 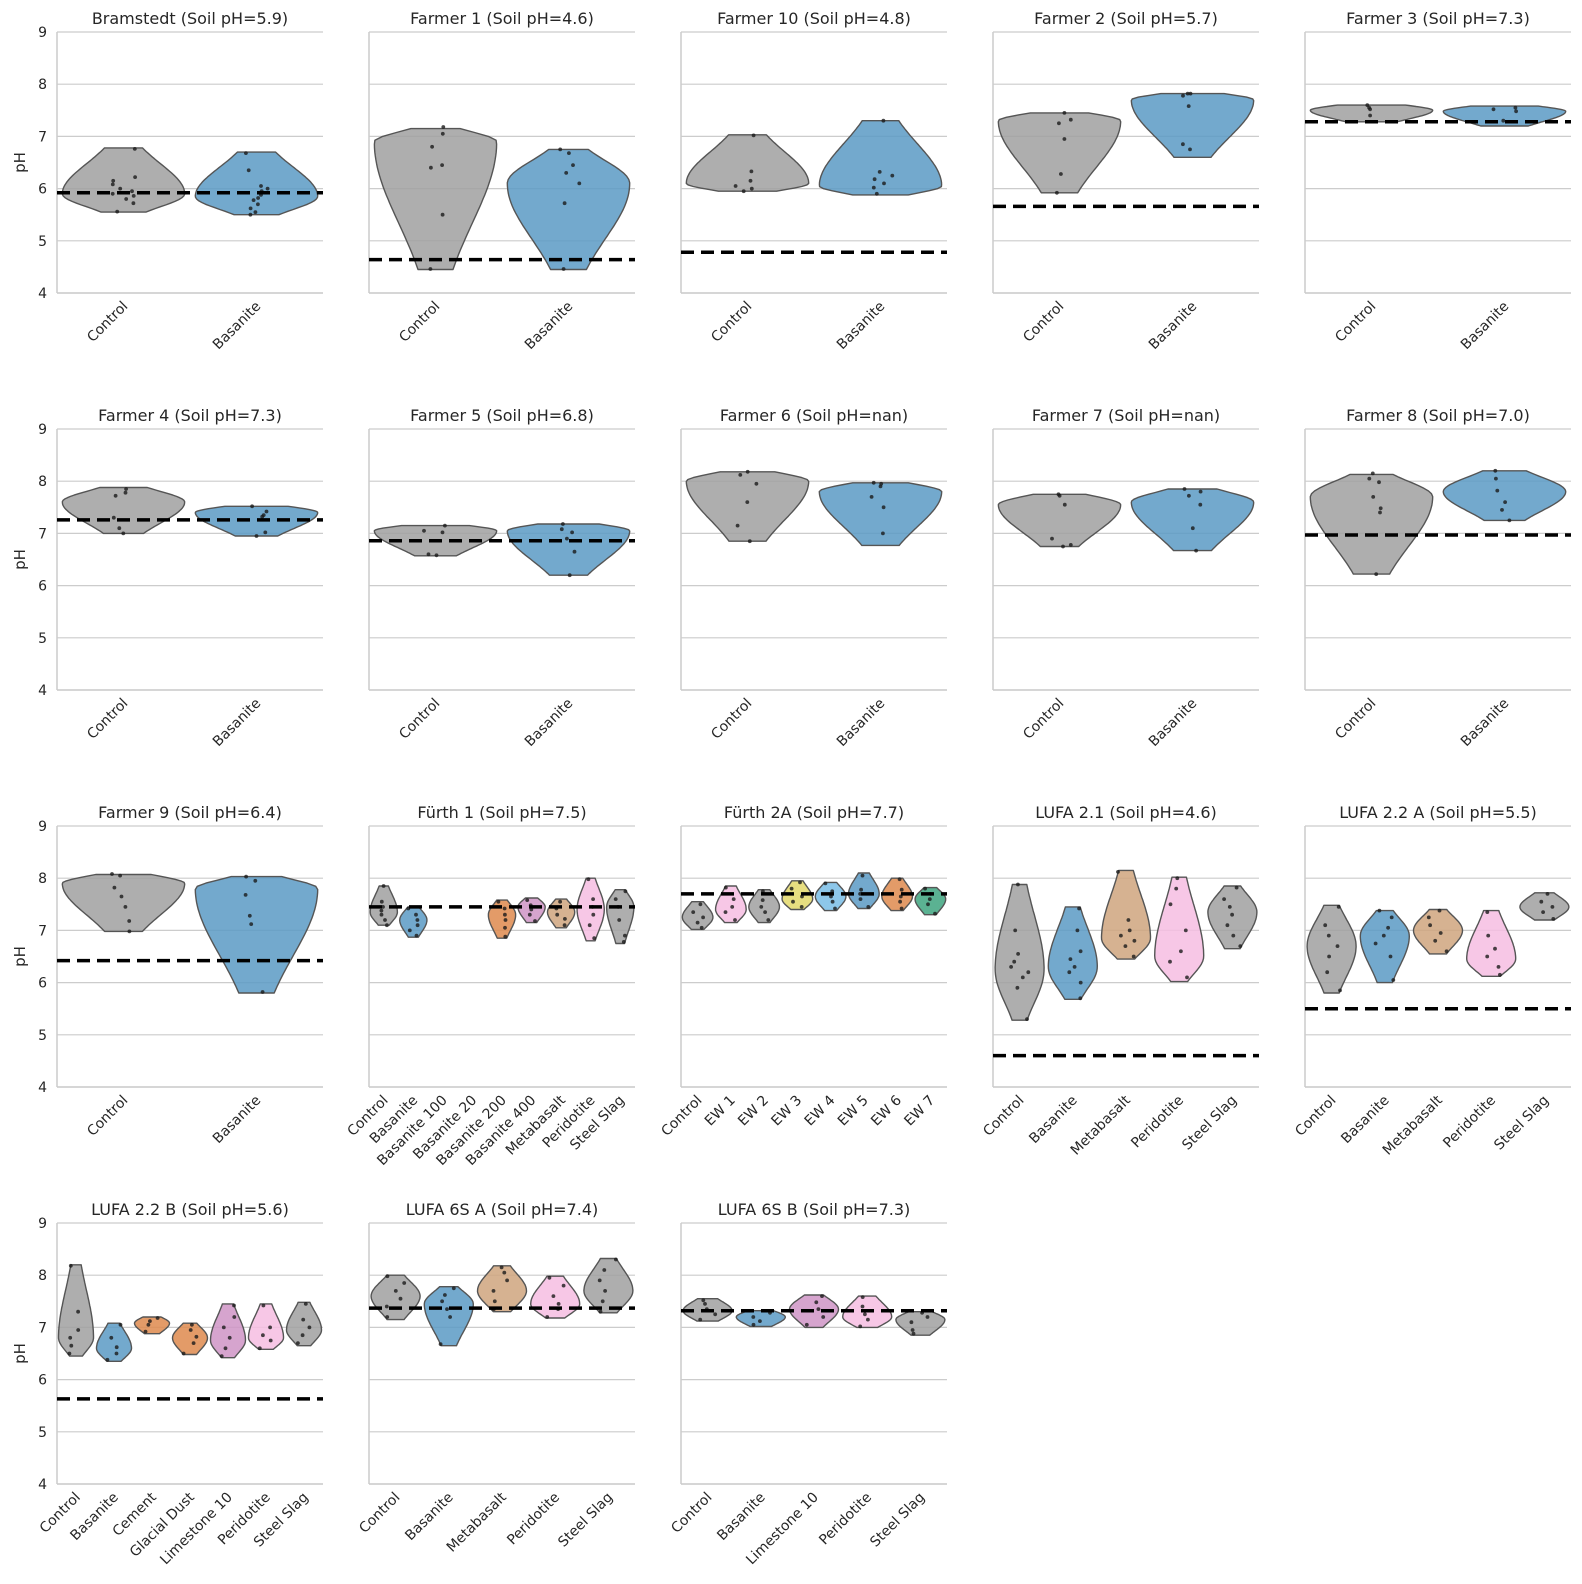 I want to click on panel-farmer-3: Farmer 3 (Soil pH=7.3) Control Basanite, so click(x=1437, y=181).